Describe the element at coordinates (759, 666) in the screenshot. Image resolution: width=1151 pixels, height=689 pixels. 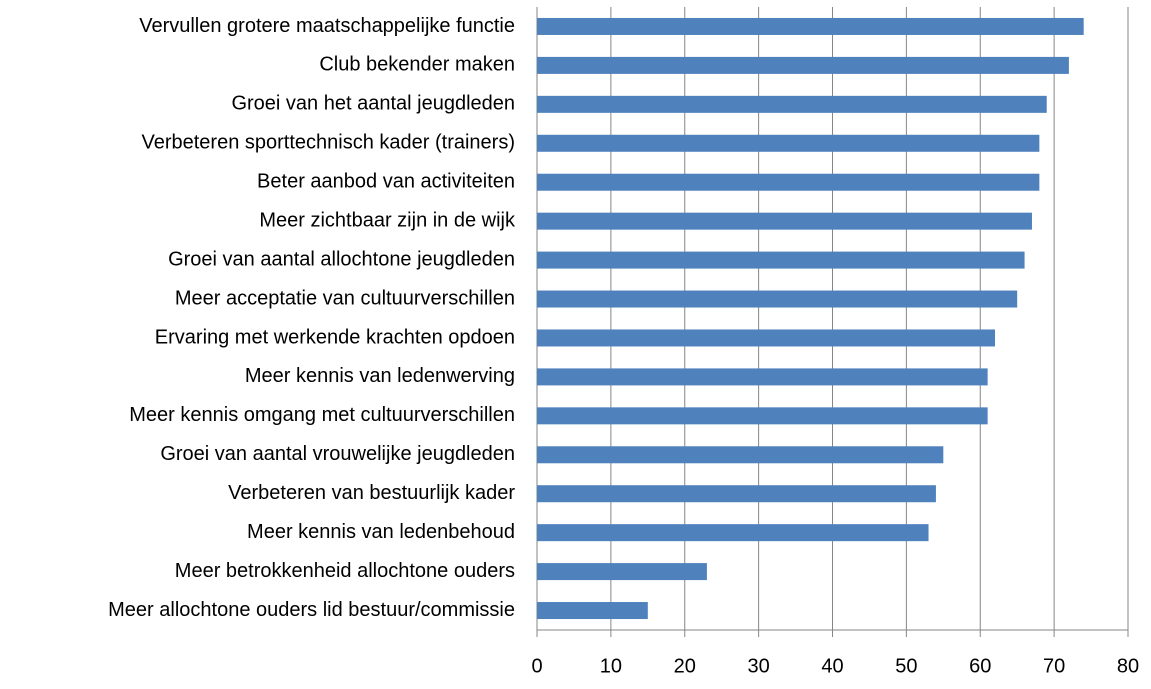
I see `x-tick-label: 30` at that location.